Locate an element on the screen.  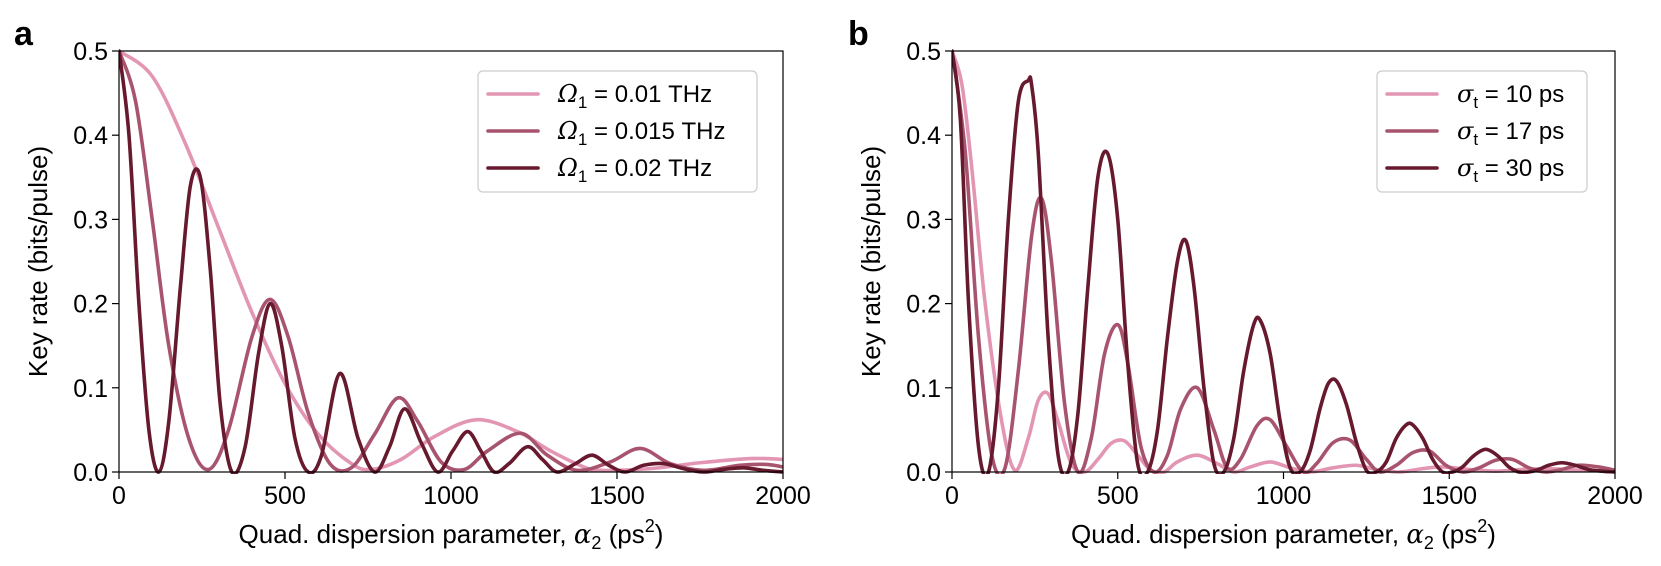
legend-entry-3: Ω1 = 0.02 THz is located at coordinates (634, 170).